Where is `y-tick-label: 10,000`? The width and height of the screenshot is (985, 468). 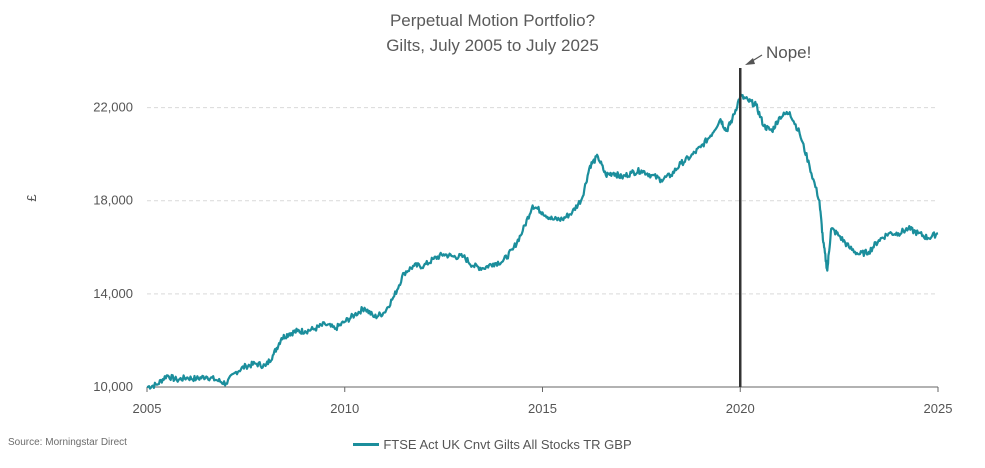
y-tick-label: 10,000 is located at coordinates (113, 386).